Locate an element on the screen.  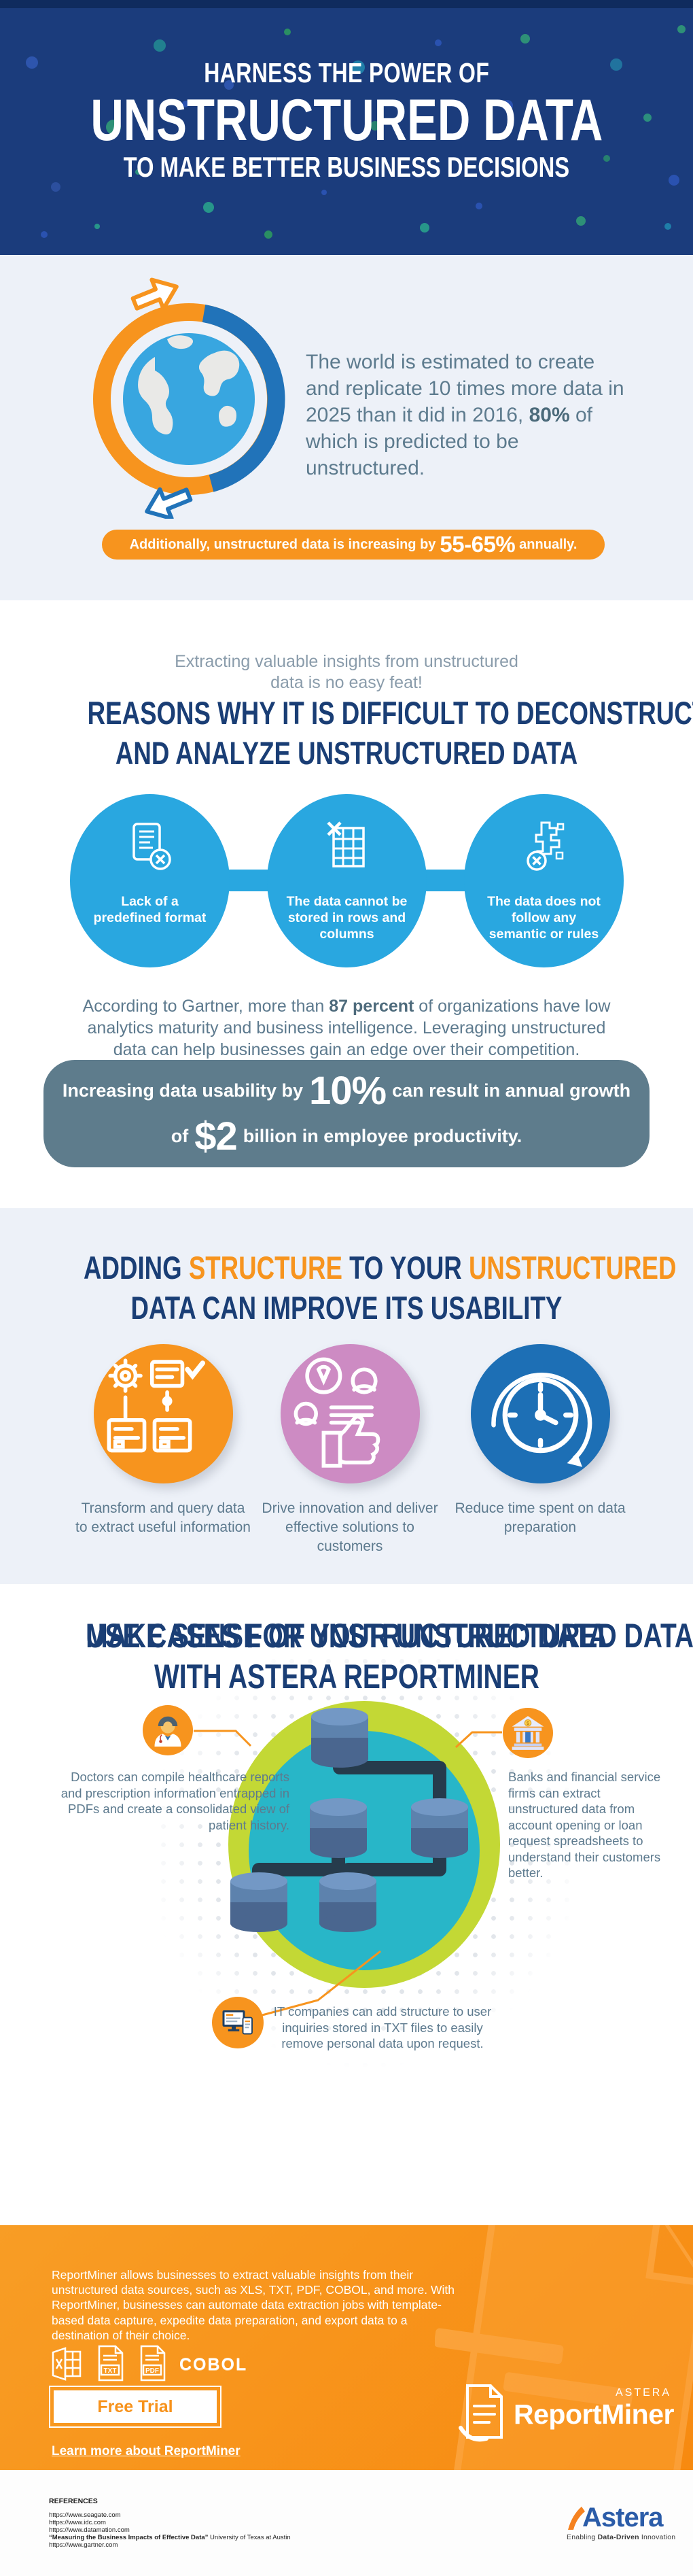
reason-label: Lack of a predefined format is located at coordinates (150, 909).